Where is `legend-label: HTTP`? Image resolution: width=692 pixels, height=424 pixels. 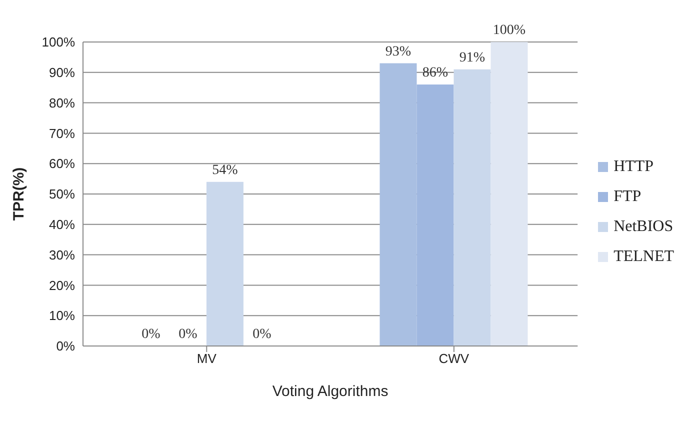 legend-label: HTTP is located at coordinates (634, 167).